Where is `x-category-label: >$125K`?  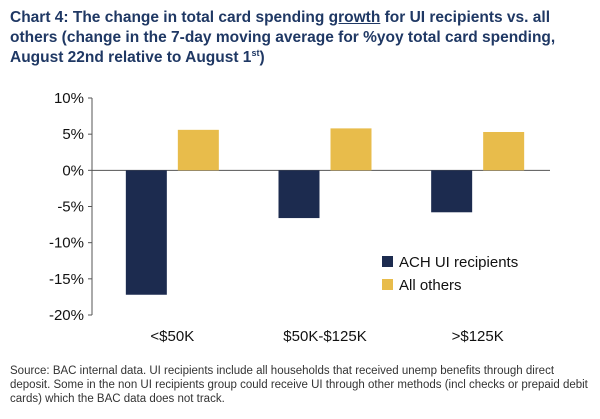
x-category-label: >$125K is located at coordinates (478, 336).